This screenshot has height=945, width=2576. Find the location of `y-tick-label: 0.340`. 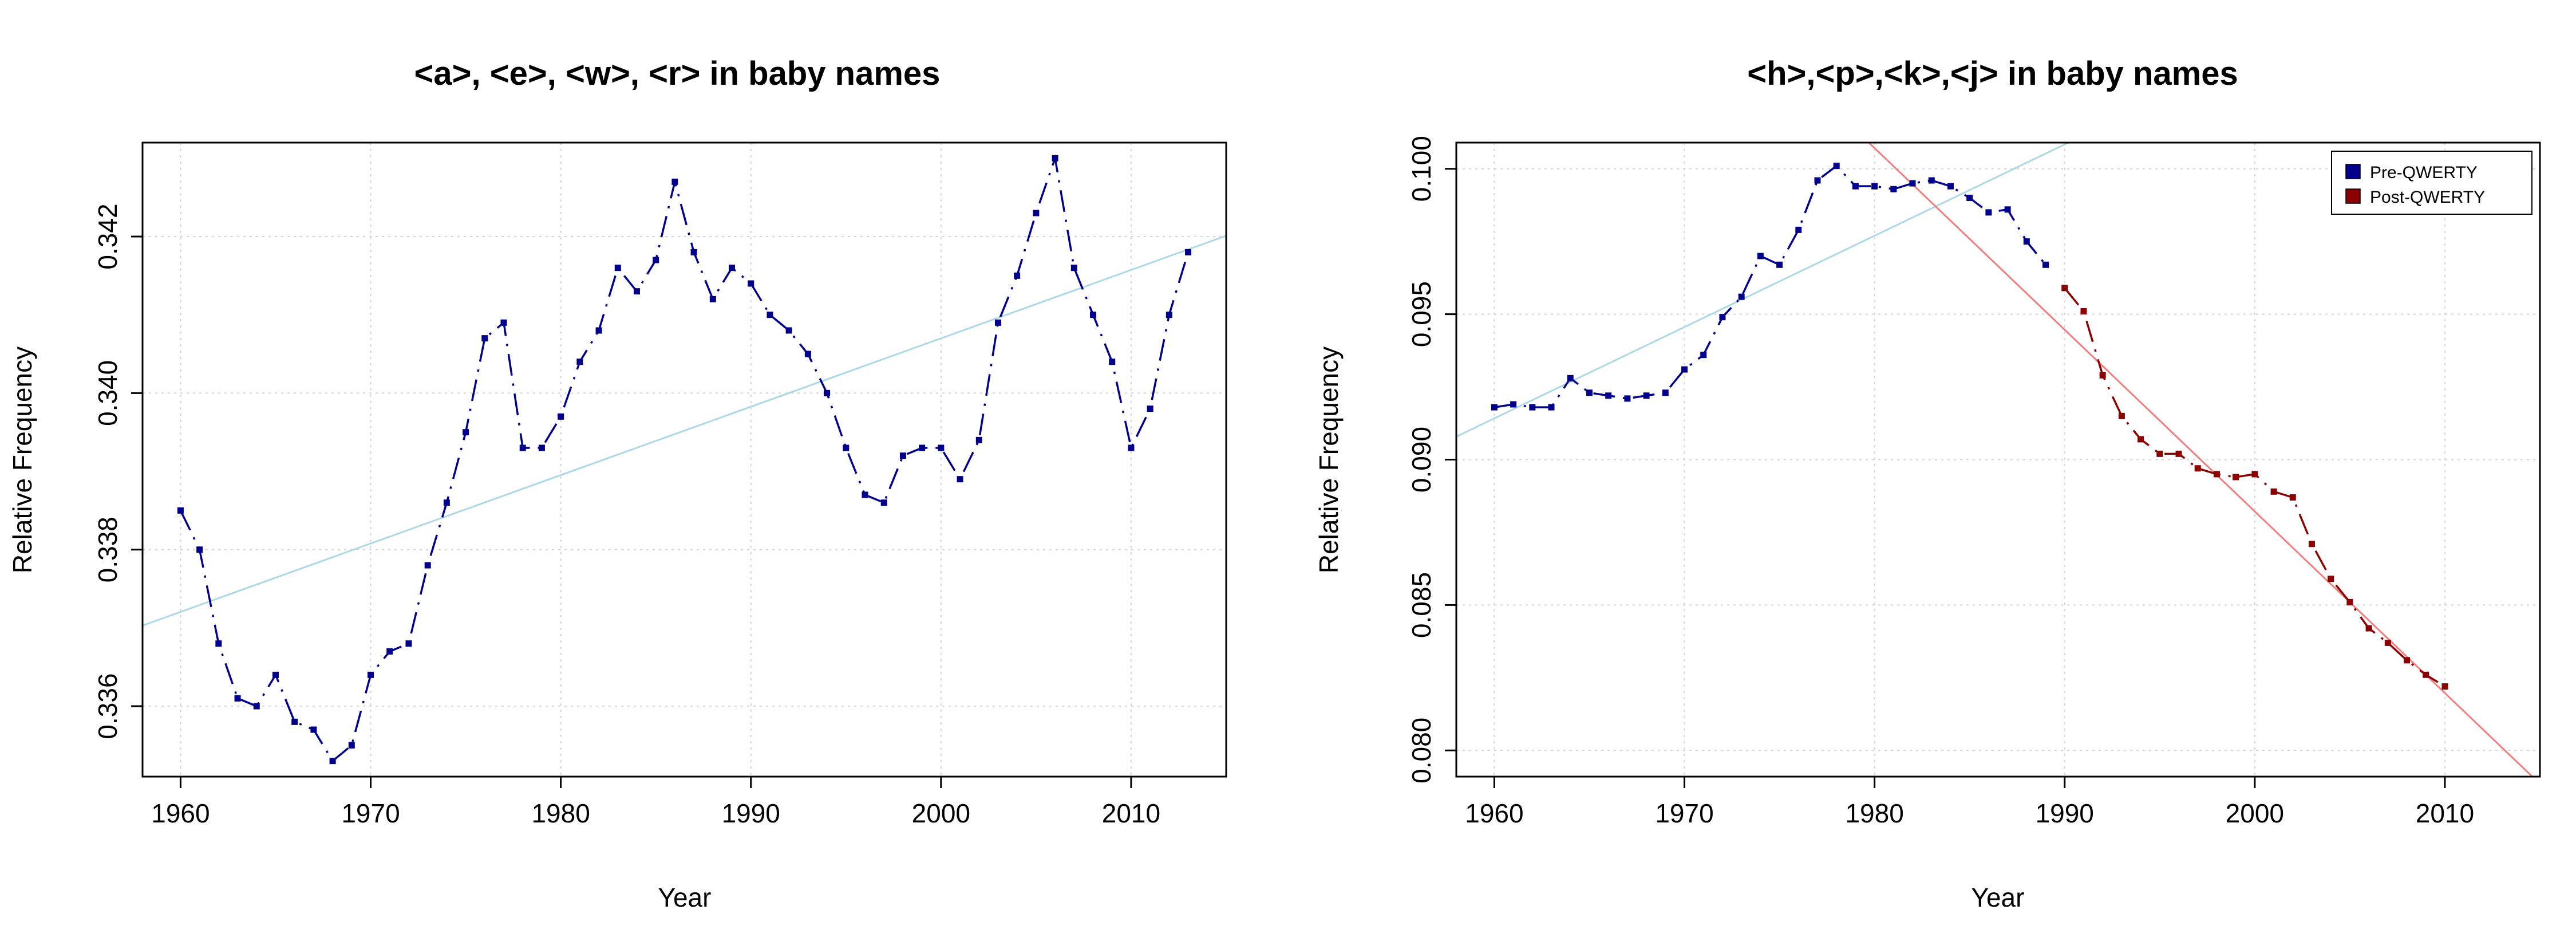

y-tick-label: 0.340 is located at coordinates (108, 393).